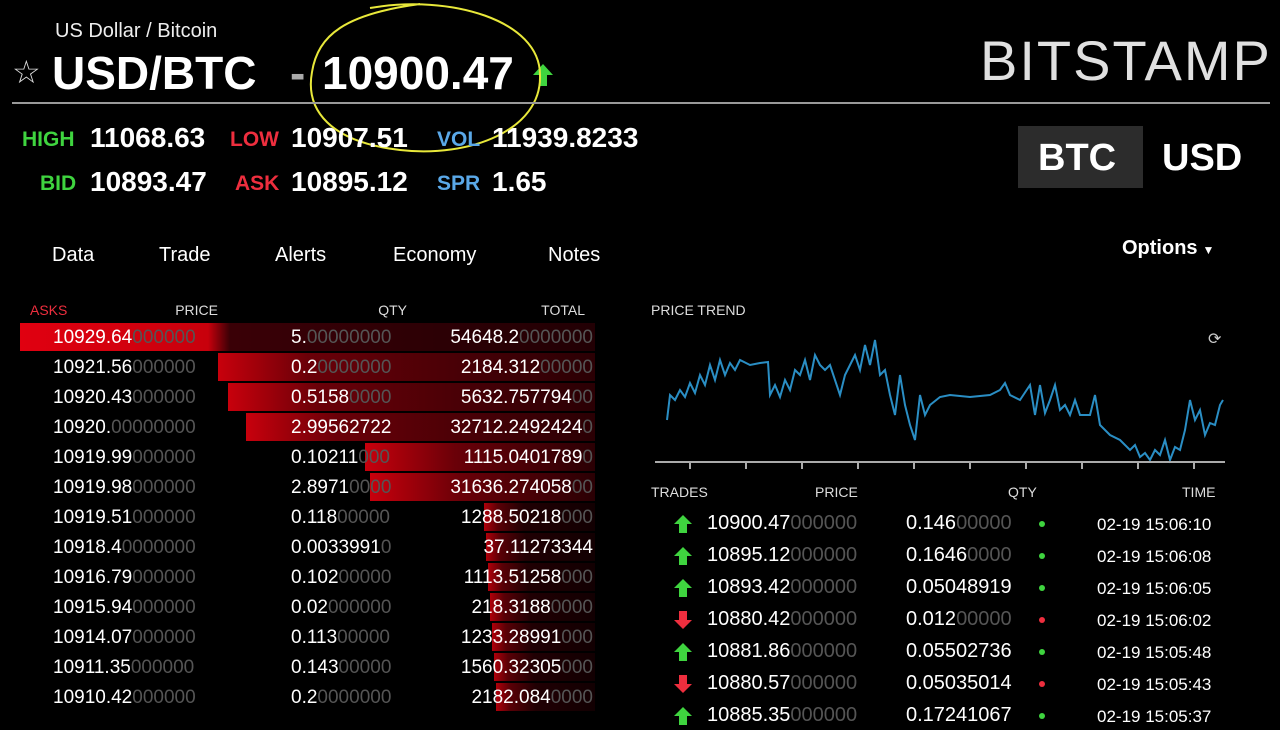 The width and height of the screenshot is (1280, 730). I want to click on significant-digits: 2.8971, so click(320, 487).